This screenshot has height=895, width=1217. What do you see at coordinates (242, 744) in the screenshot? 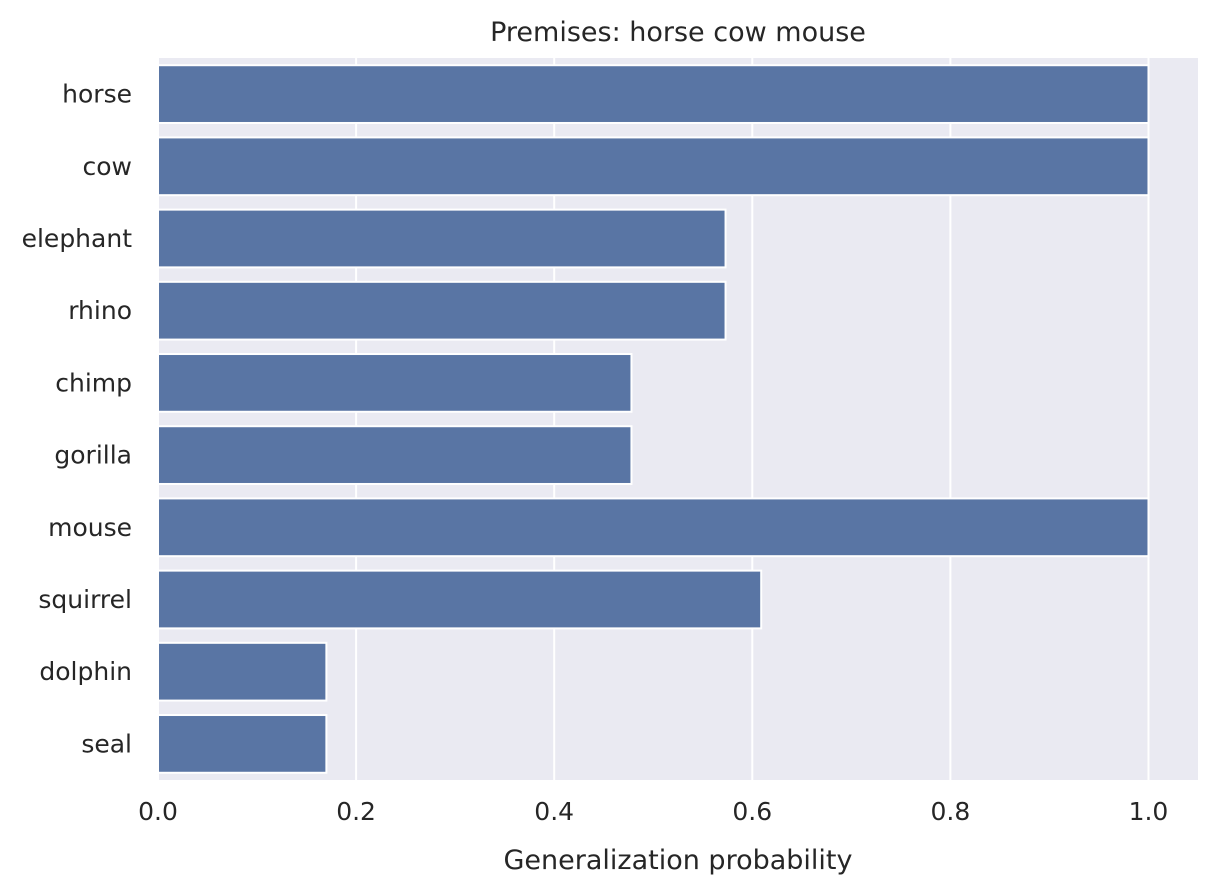
I see `bar-seal` at bounding box center [242, 744].